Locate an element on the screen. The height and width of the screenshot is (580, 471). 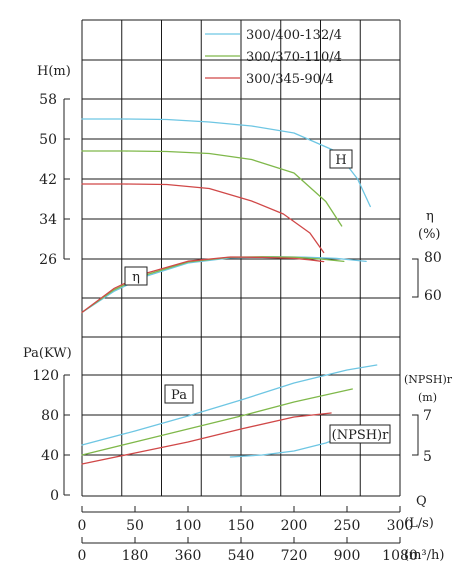
q-m3h-tick-label: 360 is located at coordinates (188, 556).